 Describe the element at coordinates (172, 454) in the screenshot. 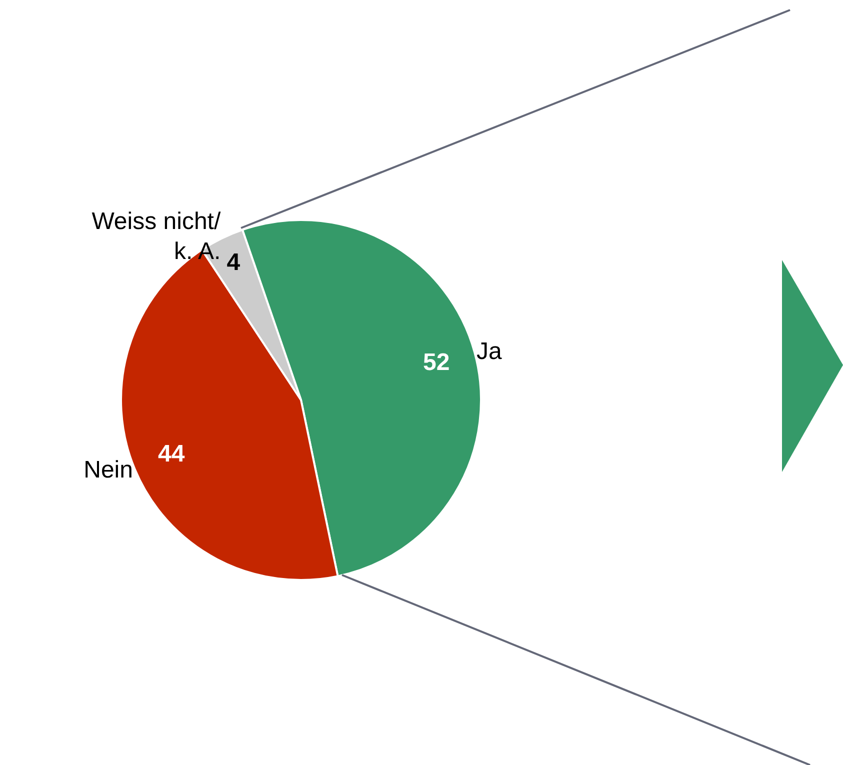

I see `data-label: 44` at that location.